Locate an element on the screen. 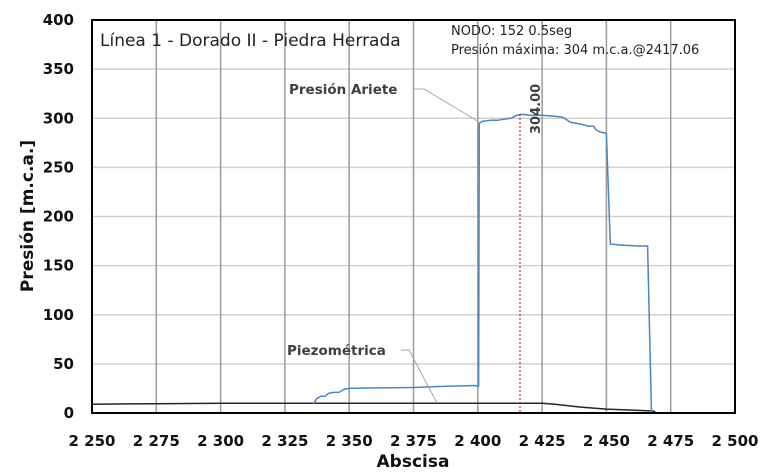 Image resolution: width=768 pixels, height=475 pixels. x-tick-label: 2 400 is located at coordinates (477, 441).